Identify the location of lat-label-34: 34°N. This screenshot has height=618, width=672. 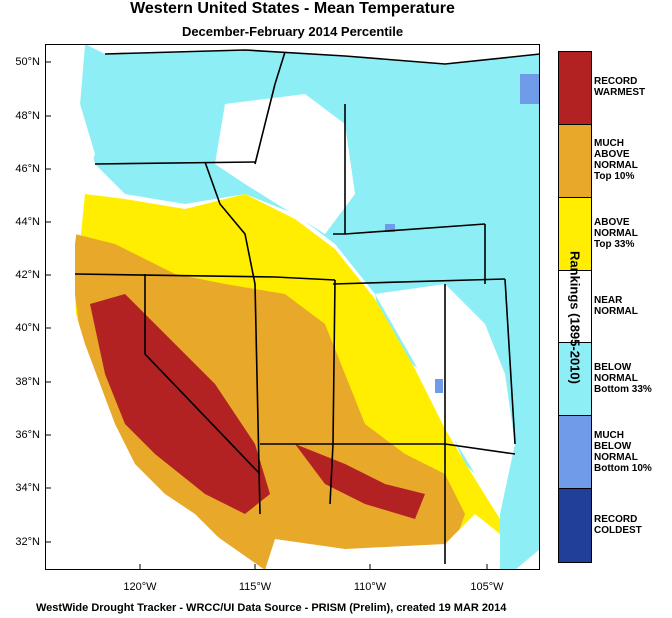
(27, 488).